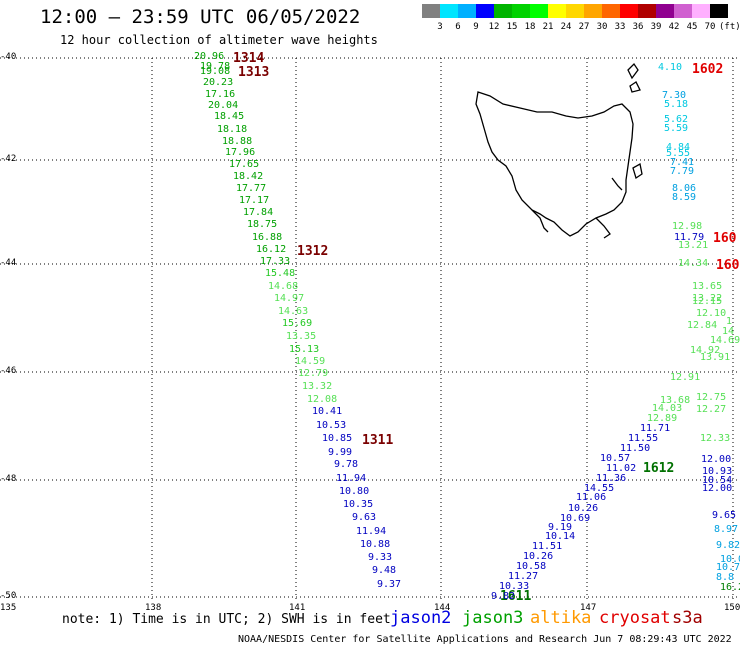 This screenshot has width=740, height=650. I want to click on swh-reading: 11.27, so click(523, 576).